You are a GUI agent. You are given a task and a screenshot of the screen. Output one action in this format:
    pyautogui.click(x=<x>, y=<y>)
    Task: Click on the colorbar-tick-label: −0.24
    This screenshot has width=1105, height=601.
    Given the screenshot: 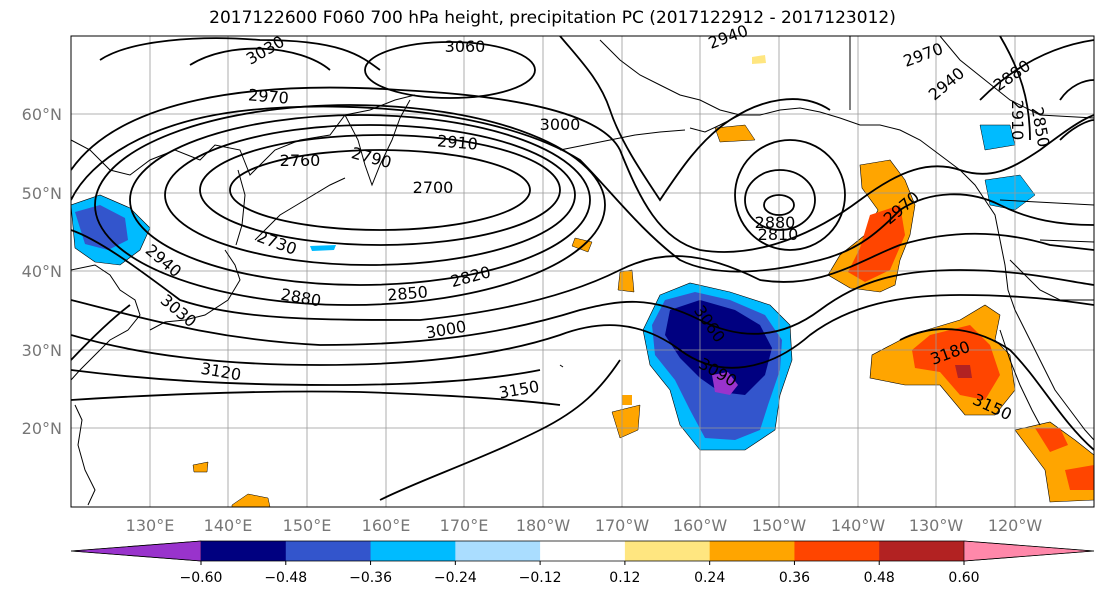 What is the action you would take?
    pyautogui.click(x=455, y=578)
    